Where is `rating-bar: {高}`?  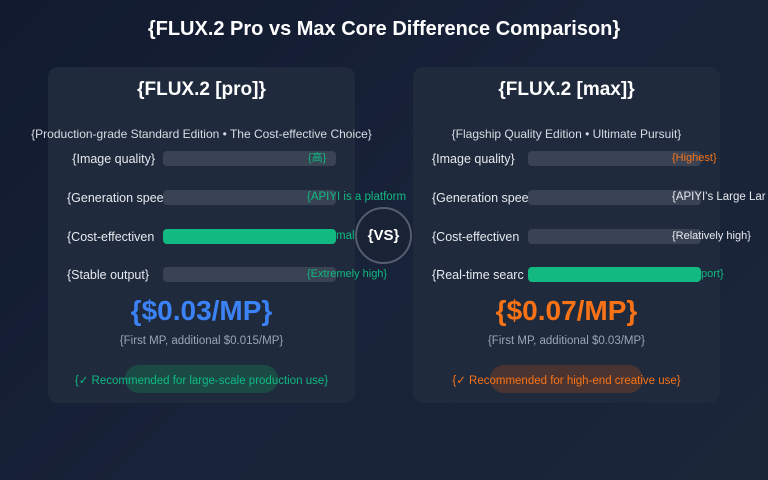
rating-bar: {高} is located at coordinates (249, 158).